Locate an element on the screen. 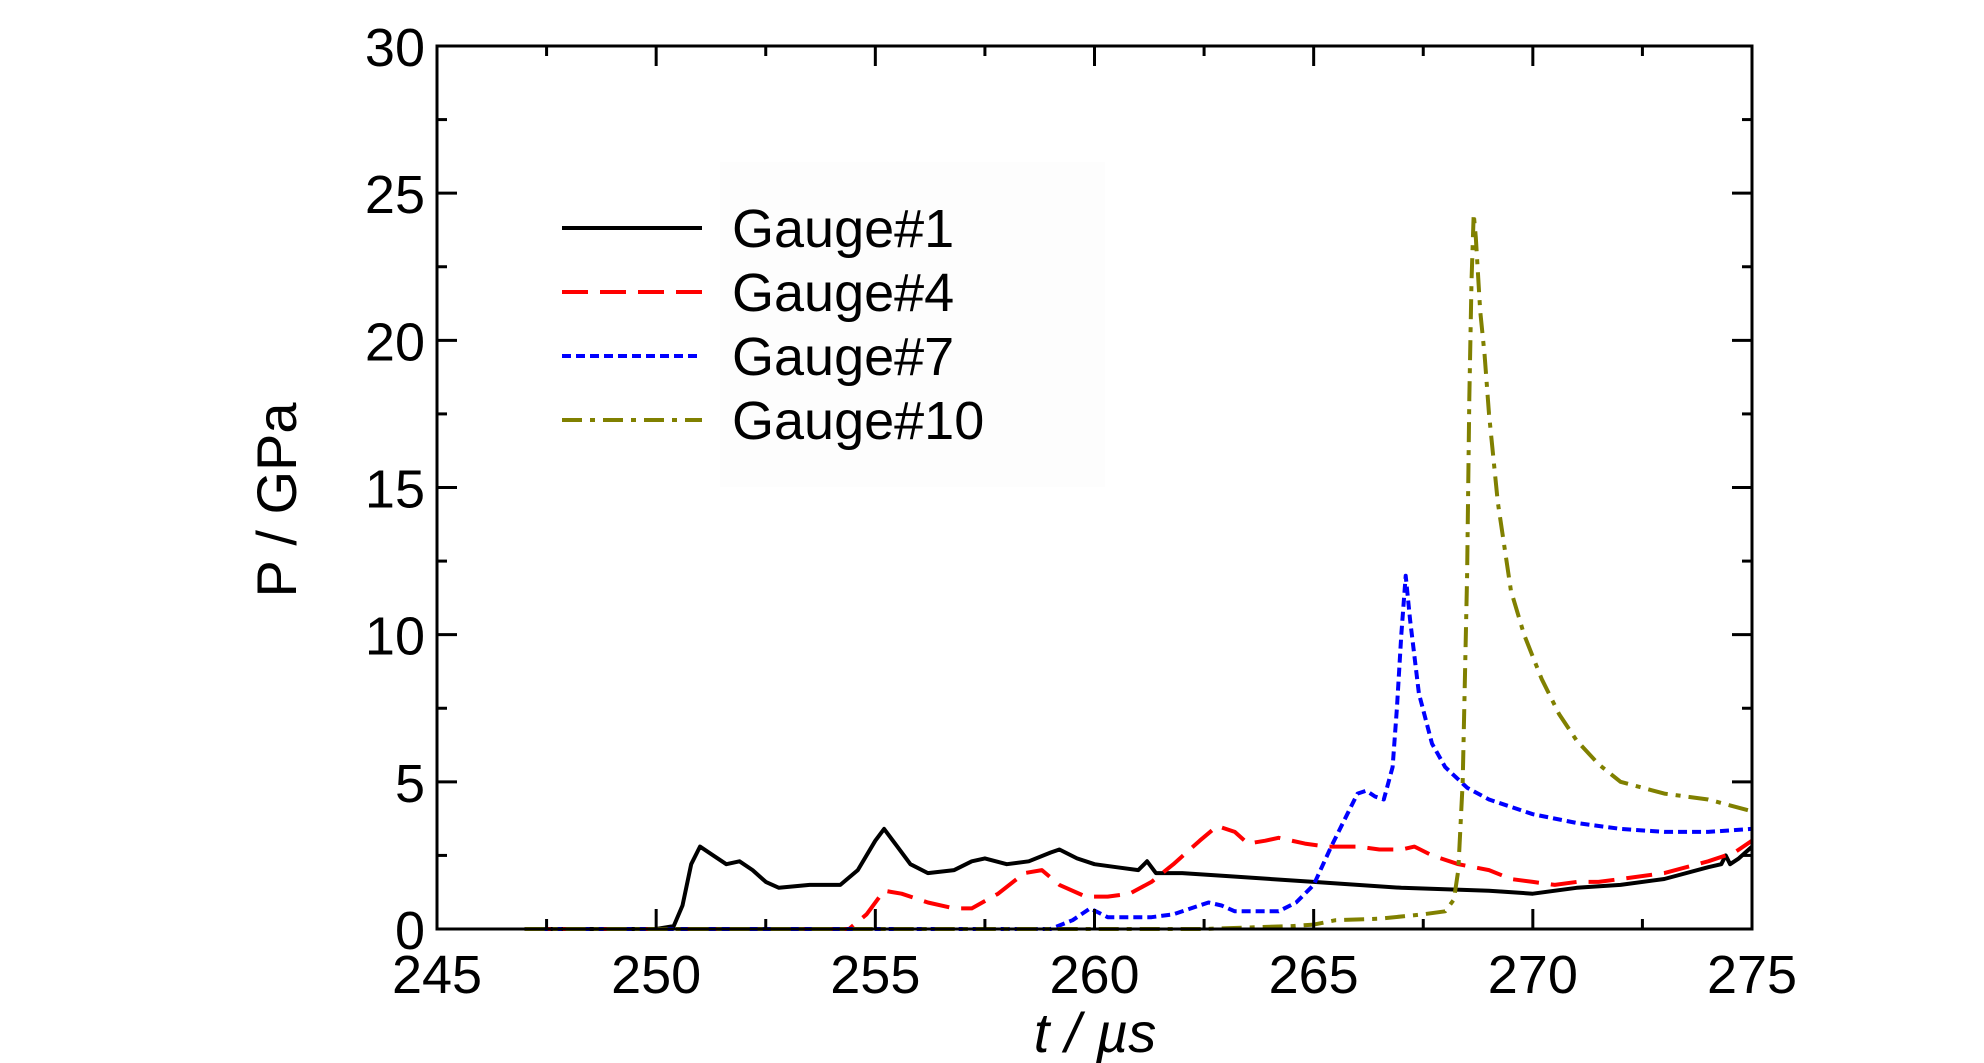  y-tick-label: 25 is located at coordinates (395, 195).